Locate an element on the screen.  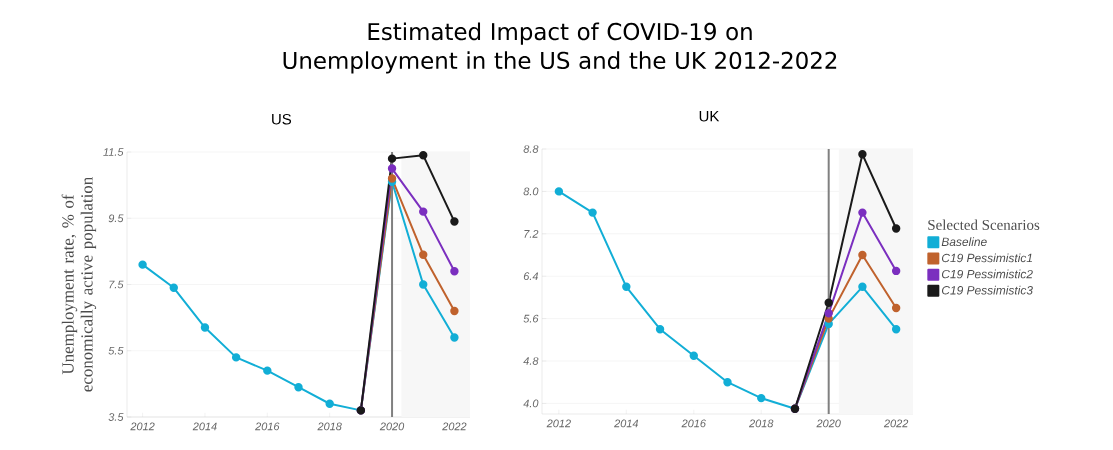
y-tick-label: 6.4 is located at coordinates (531, 276).